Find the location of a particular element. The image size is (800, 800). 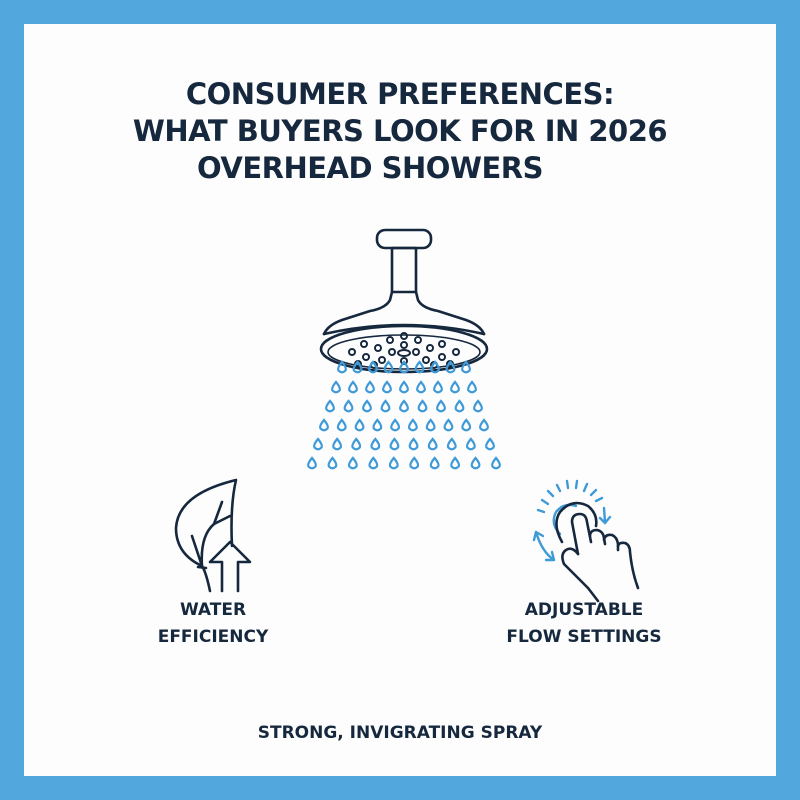

shower-head-icon is located at coordinates (404, 349).